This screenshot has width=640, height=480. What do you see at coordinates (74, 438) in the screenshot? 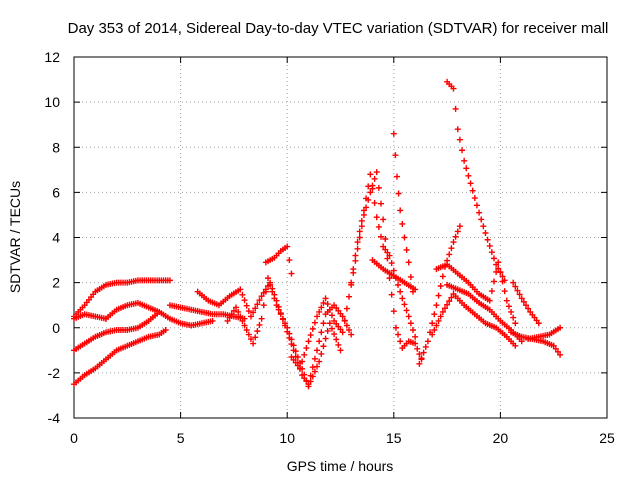
I see `x-tick-label: 0` at bounding box center [74, 438].